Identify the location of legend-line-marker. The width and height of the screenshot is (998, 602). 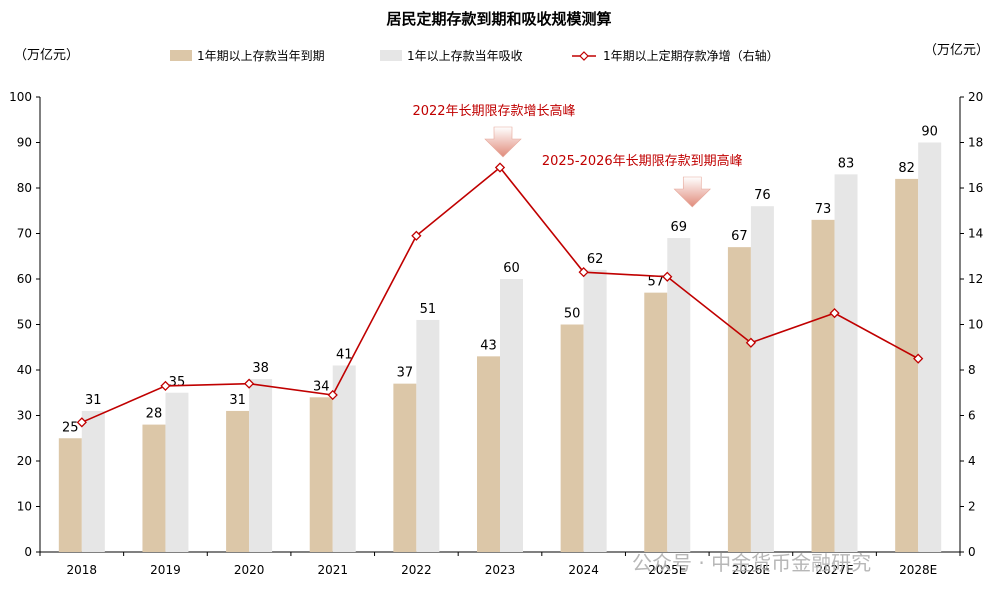
(584, 56).